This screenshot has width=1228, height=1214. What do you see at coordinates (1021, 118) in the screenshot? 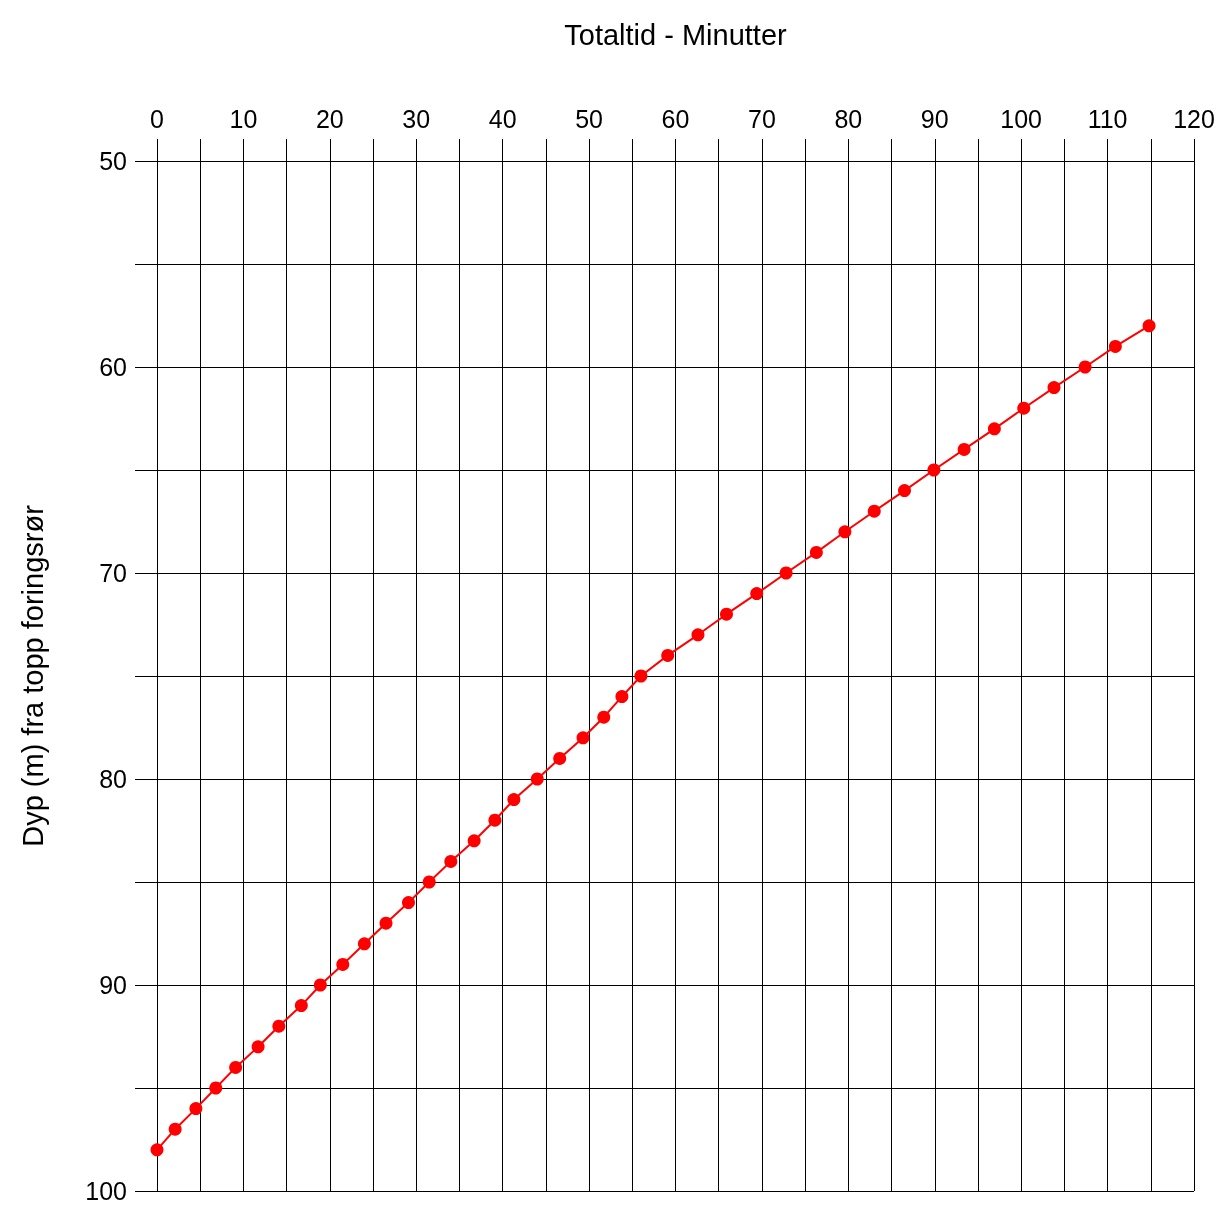
I see `x-tick-label: 100` at bounding box center [1021, 118].